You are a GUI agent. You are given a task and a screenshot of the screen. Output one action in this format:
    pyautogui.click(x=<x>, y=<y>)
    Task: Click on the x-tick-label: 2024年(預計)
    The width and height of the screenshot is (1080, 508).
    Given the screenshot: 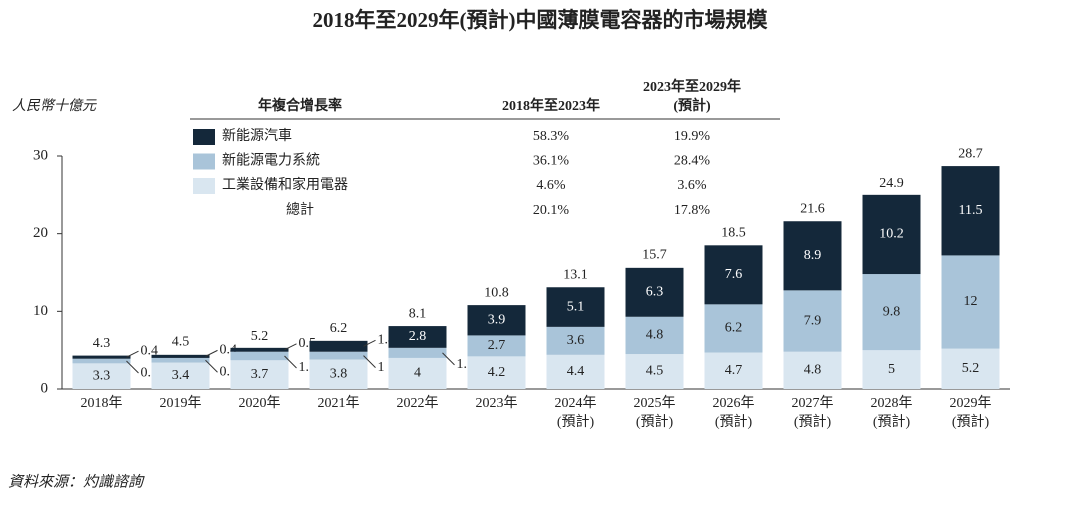 What is the action you would take?
    pyautogui.click(x=576, y=412)
    